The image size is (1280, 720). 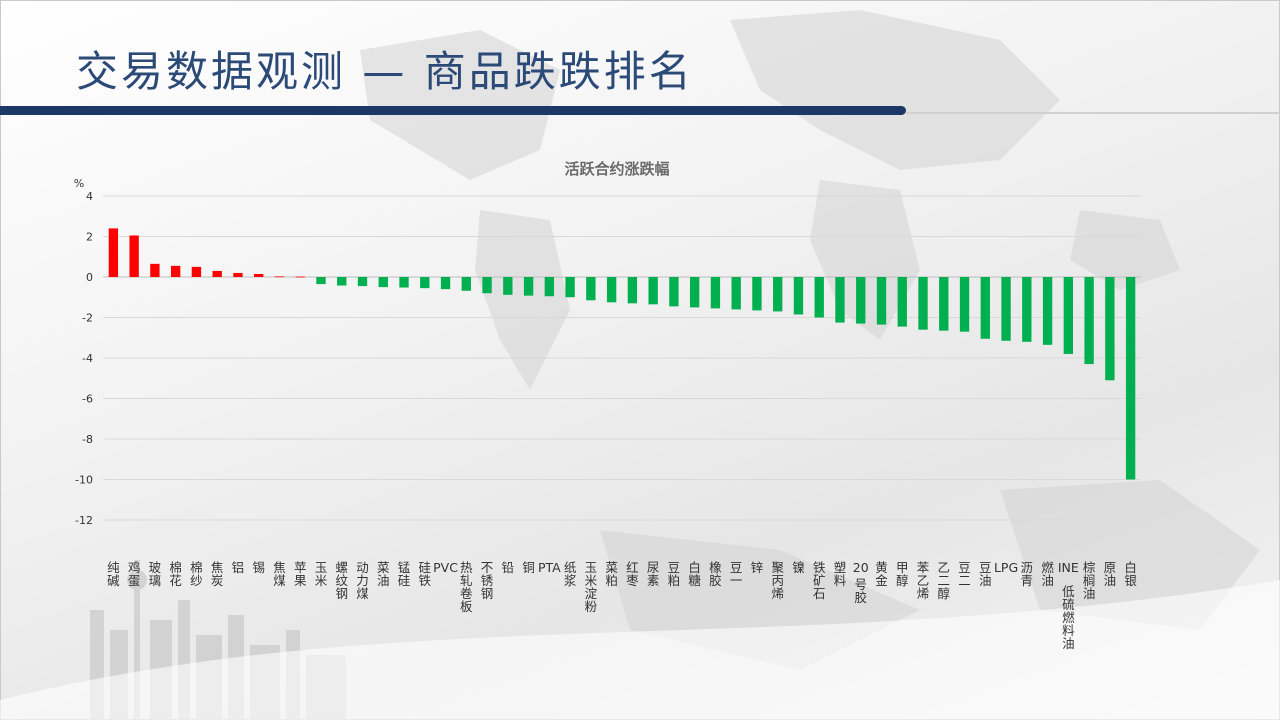 I want to click on x-category-label: 纸浆, so click(x=570, y=574).